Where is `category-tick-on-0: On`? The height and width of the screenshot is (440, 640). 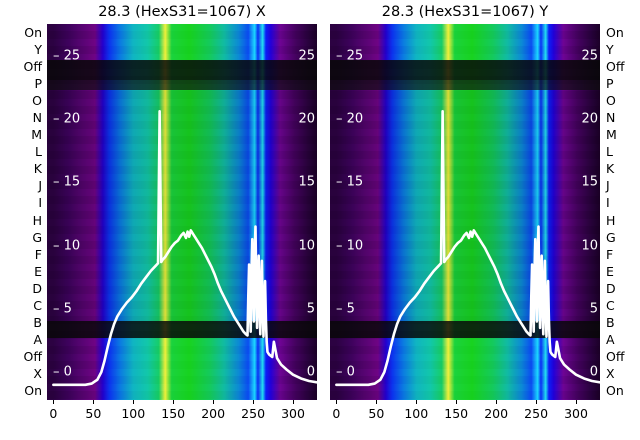
category-tick-on-0: On is located at coordinates (33, 32).